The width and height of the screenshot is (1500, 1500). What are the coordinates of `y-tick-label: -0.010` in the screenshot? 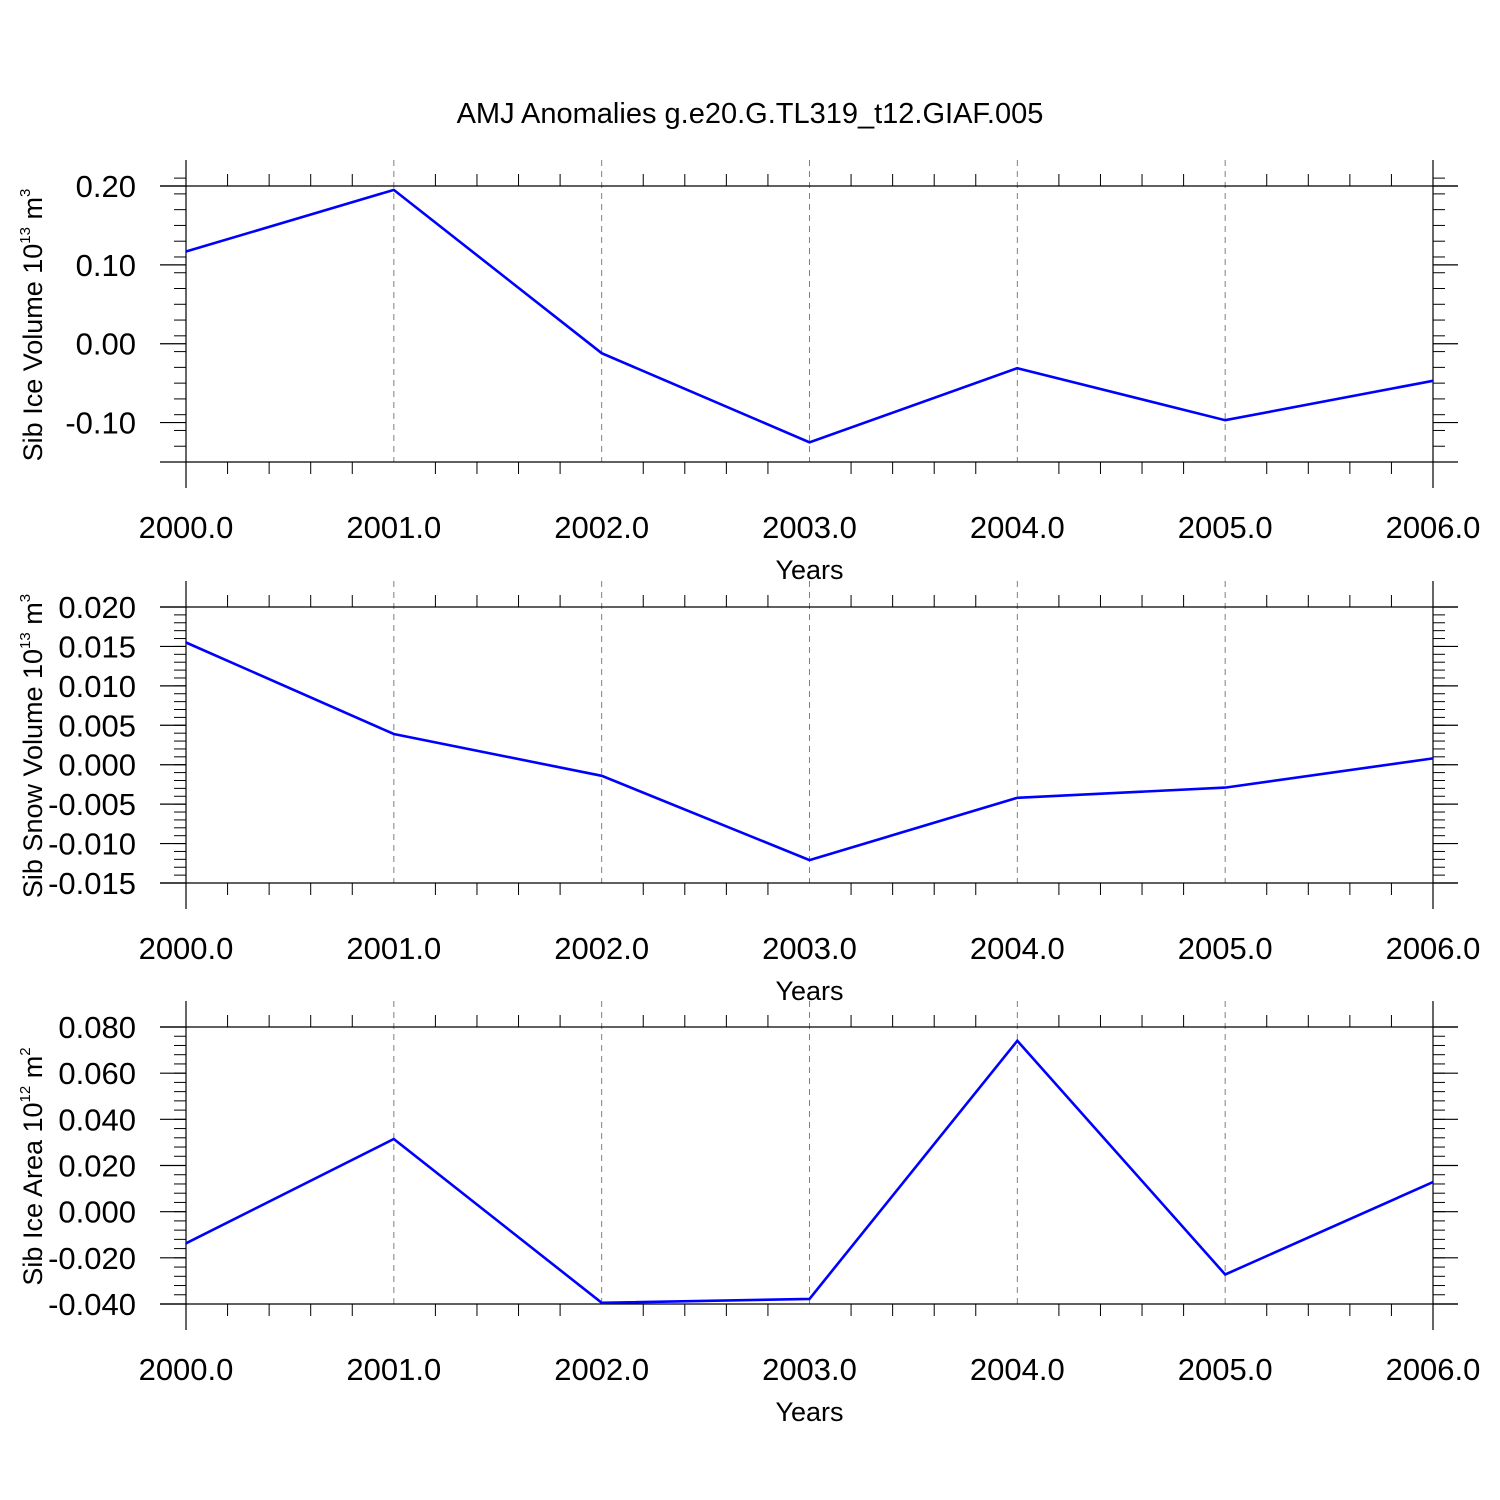 It's located at (92, 844).